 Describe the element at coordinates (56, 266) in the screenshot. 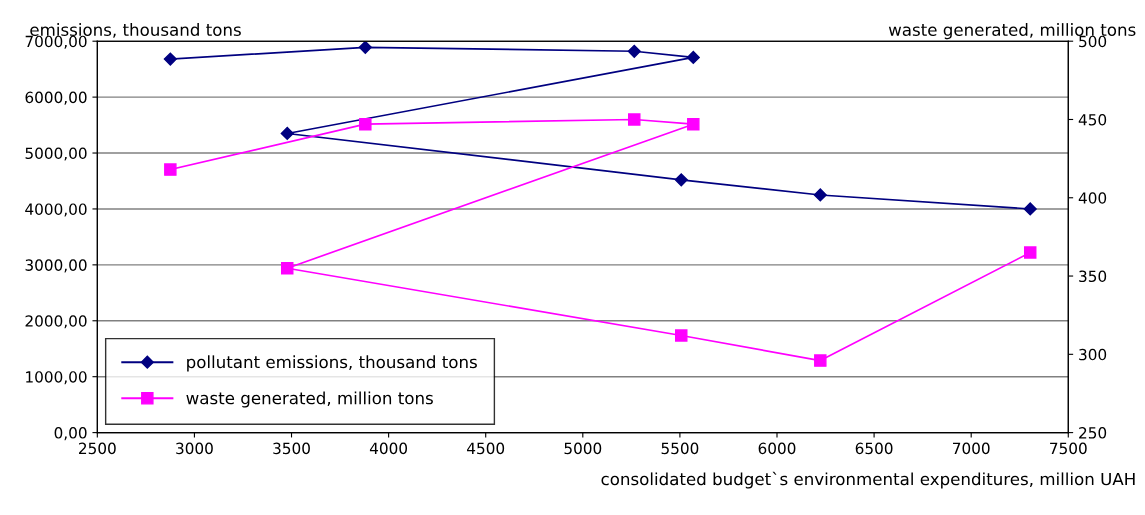

I see `y-tick-label: 3000,00` at that location.